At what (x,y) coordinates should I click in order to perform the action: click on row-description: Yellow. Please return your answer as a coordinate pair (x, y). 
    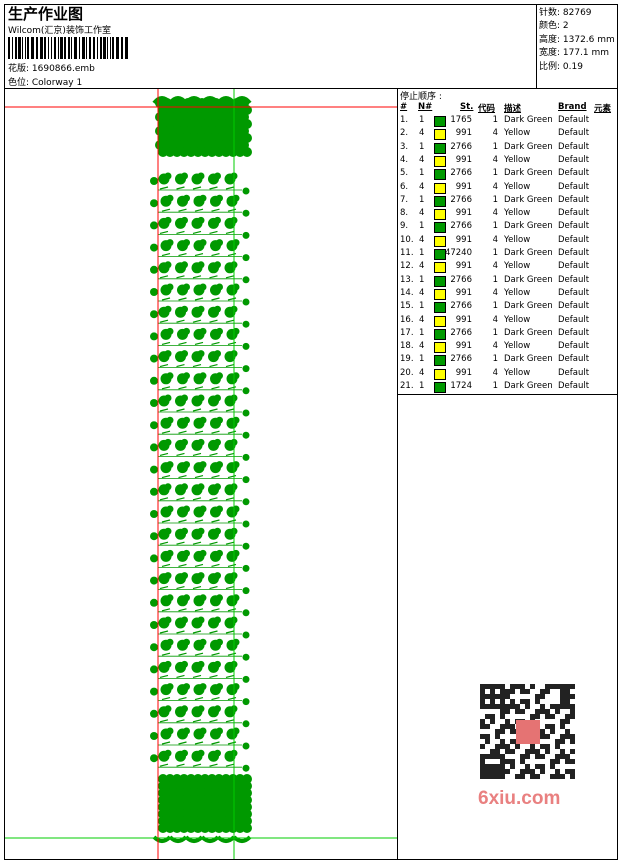
    Looking at the image, I should click on (517, 346).